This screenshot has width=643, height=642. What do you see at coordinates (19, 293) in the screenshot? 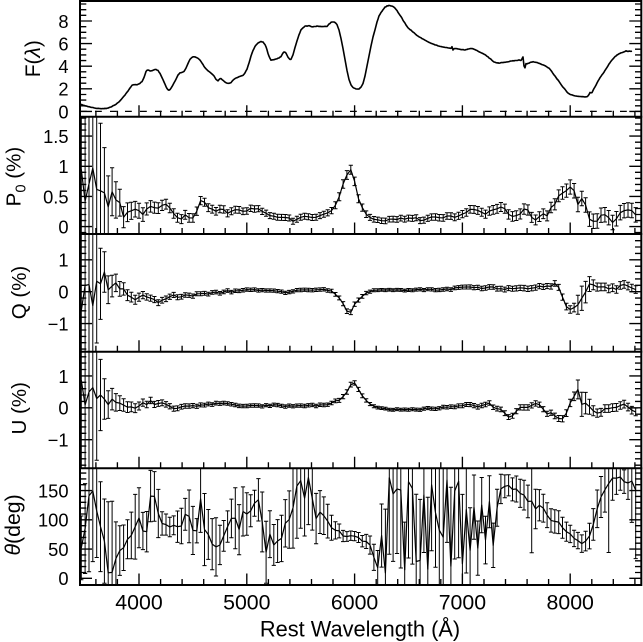
I see `svg-text: Q (%)` at bounding box center [19, 293].